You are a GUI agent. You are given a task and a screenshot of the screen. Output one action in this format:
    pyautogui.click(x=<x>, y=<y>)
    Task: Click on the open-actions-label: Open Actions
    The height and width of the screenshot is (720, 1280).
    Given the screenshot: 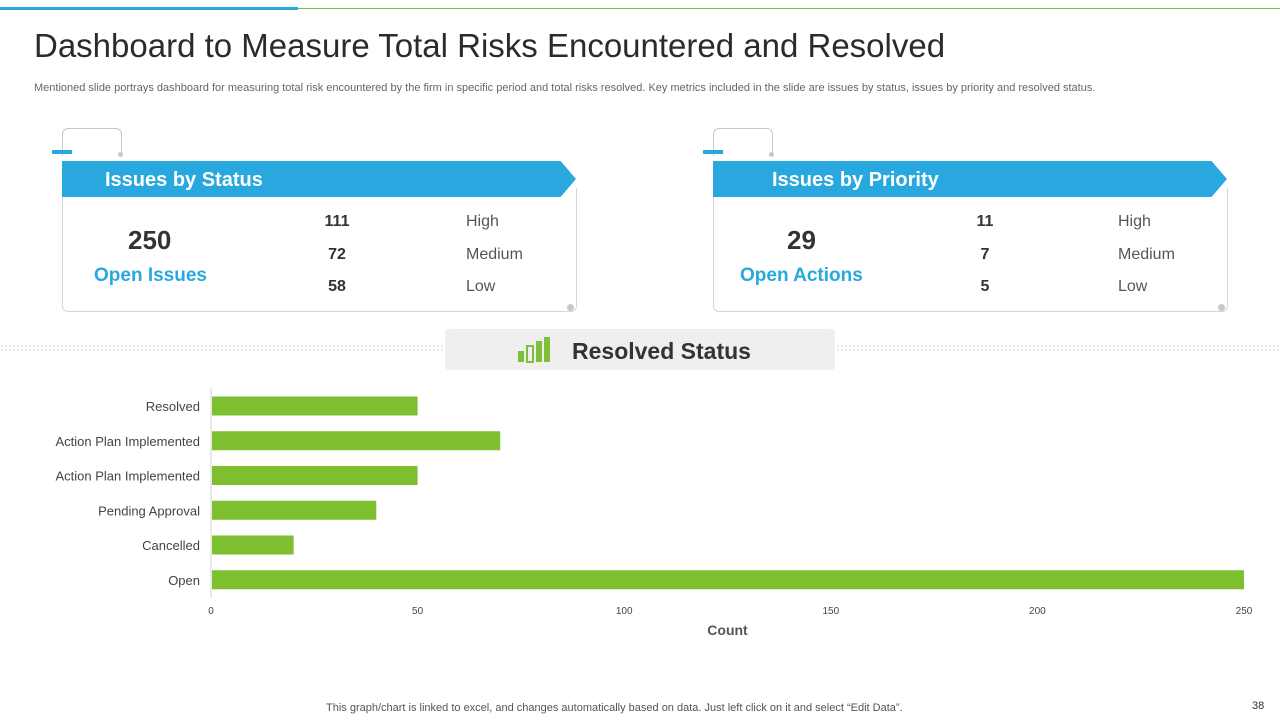 What is the action you would take?
    pyautogui.click(x=801, y=275)
    